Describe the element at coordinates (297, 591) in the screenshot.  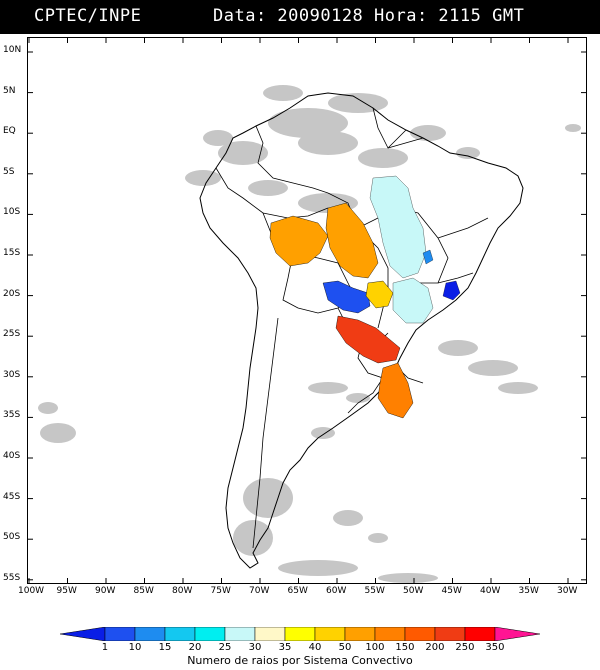
I see `lon-label: 65W` at that location.